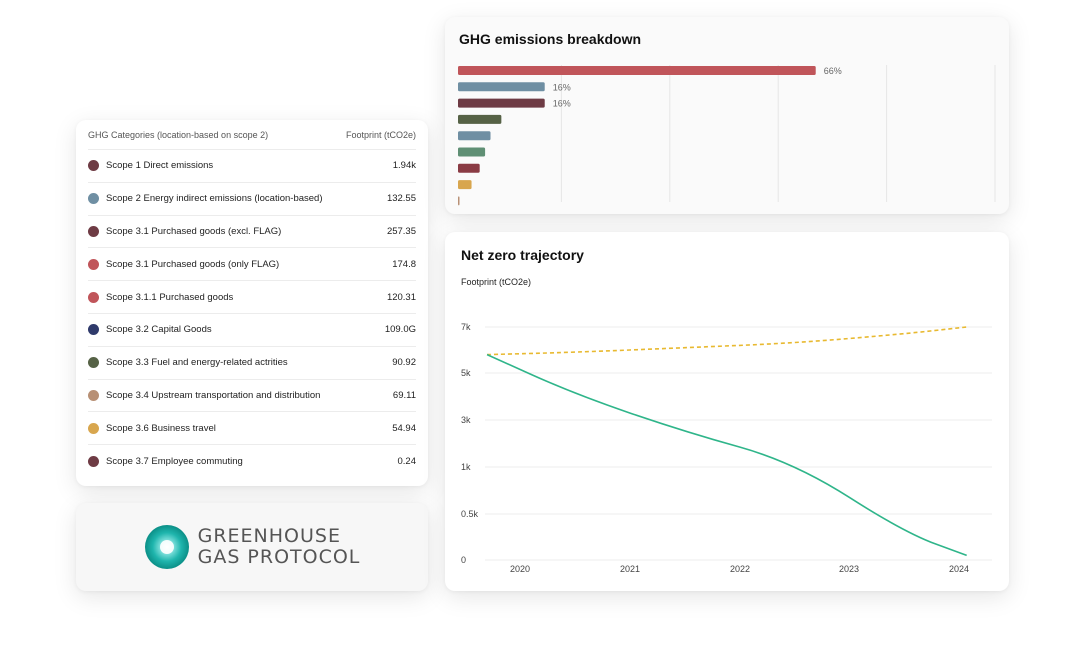 This screenshot has width=1072, height=655. I want to click on category-footprint: 1.94k, so click(404, 166).